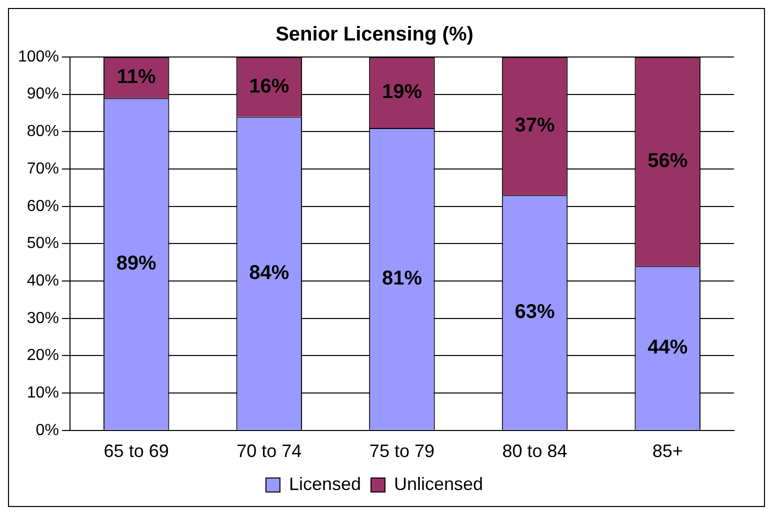 The image size is (773, 515). Describe the element at coordinates (269, 86) in the screenshot. I see `data-label: 16%` at that location.